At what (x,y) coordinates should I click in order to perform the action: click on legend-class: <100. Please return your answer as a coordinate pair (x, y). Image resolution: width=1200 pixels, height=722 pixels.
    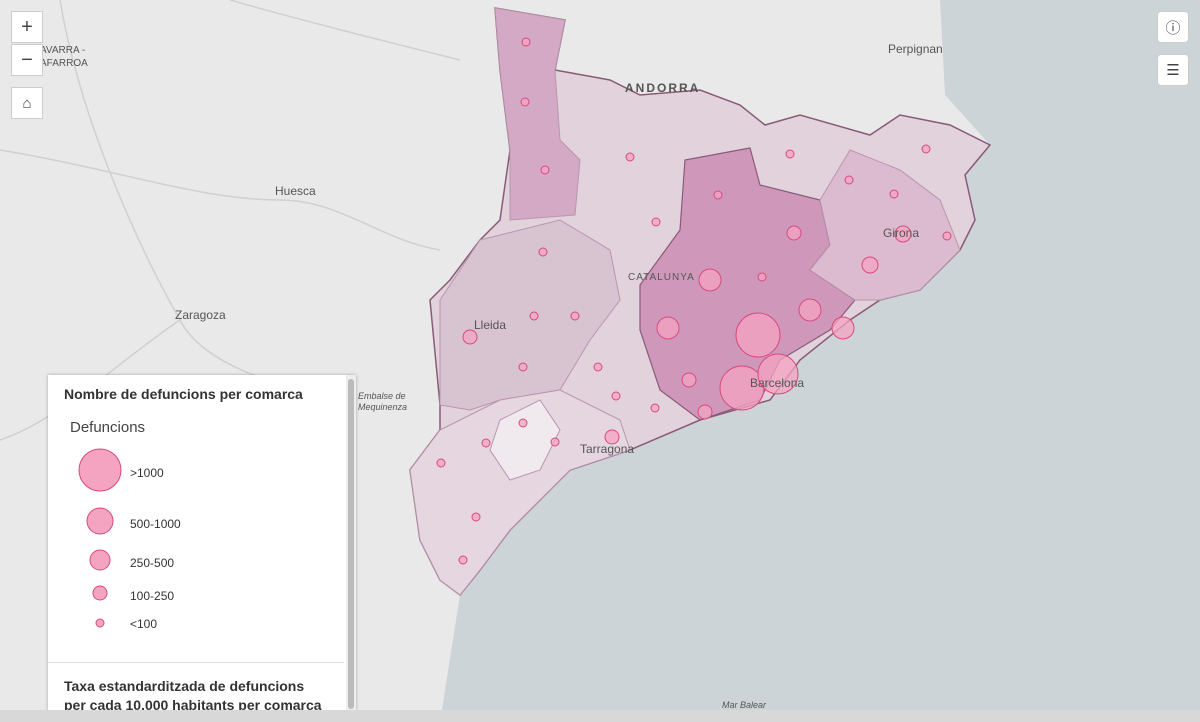
    Looking at the image, I should click on (144, 624).